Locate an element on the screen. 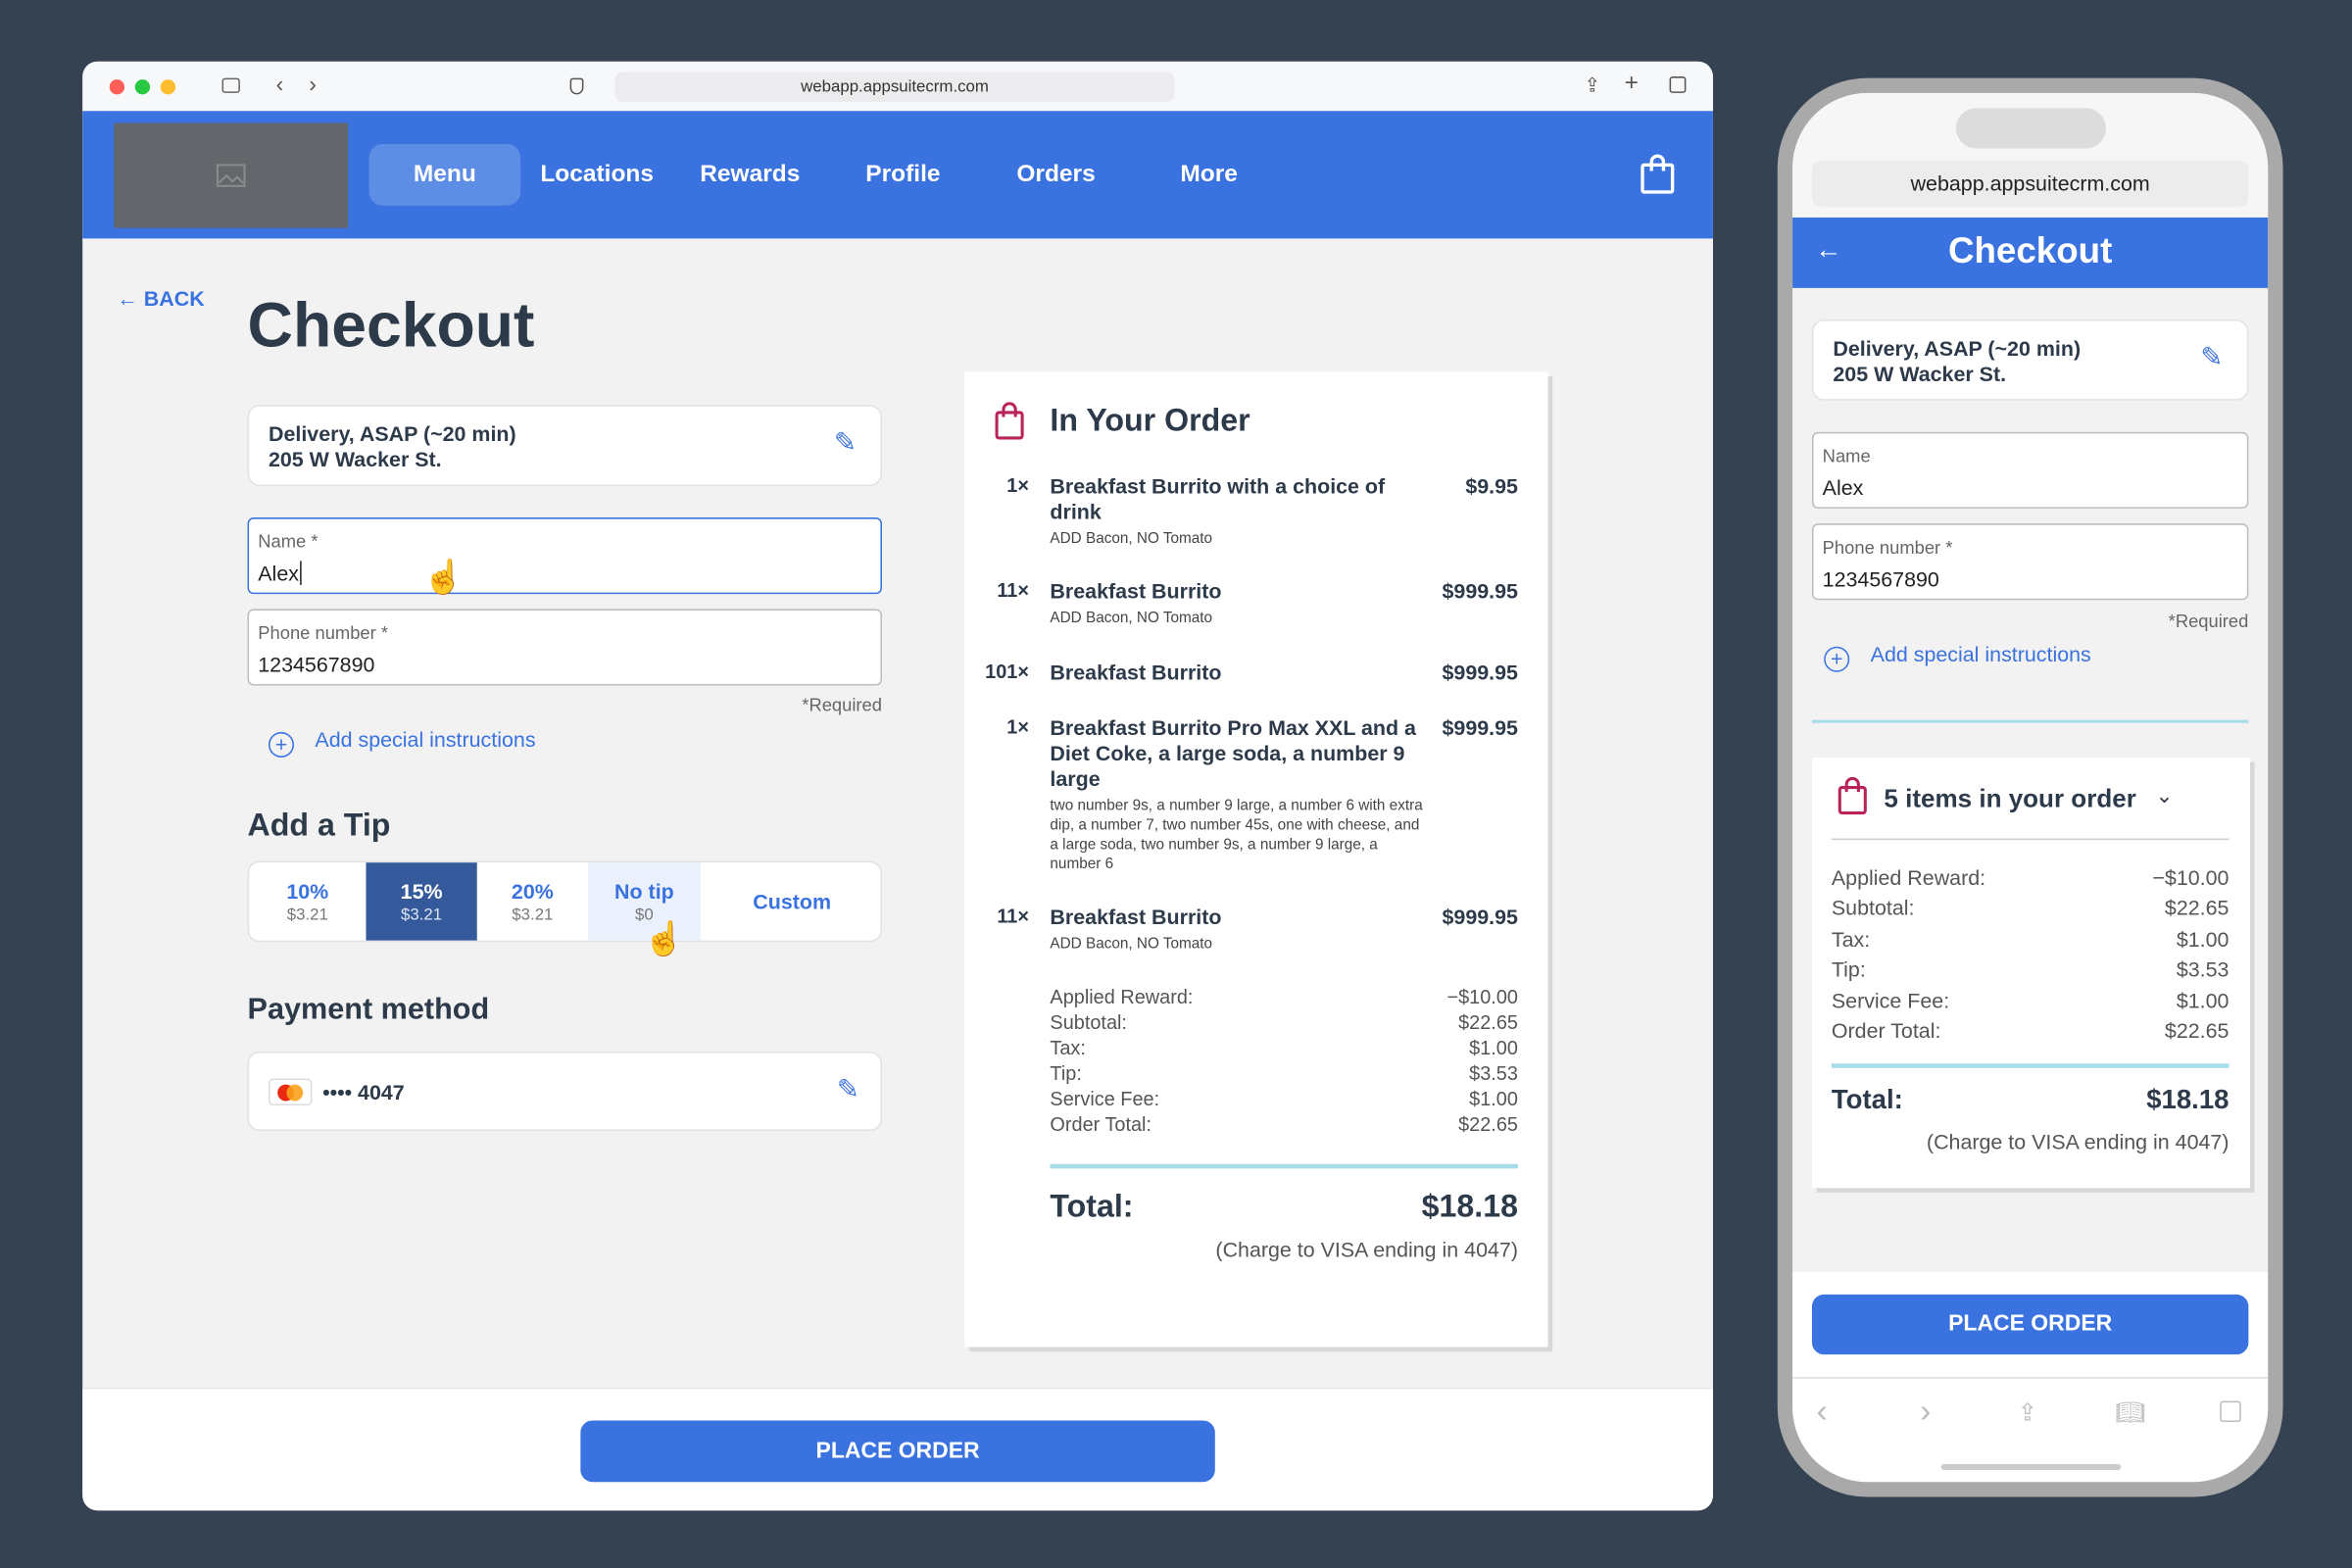 This screenshot has height=1568, width=2352. tip-option-custom: Custom is located at coordinates (793, 901).